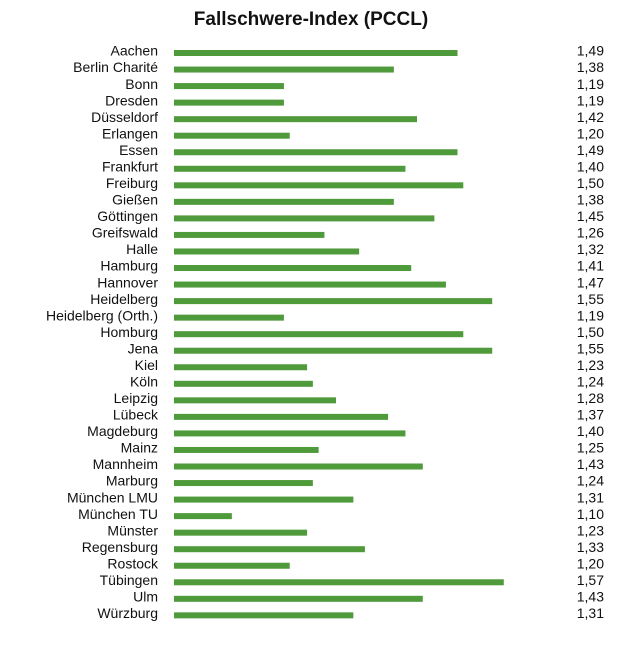 The width and height of the screenshot is (622, 645). I want to click on category-label: Hannover, so click(127, 282).